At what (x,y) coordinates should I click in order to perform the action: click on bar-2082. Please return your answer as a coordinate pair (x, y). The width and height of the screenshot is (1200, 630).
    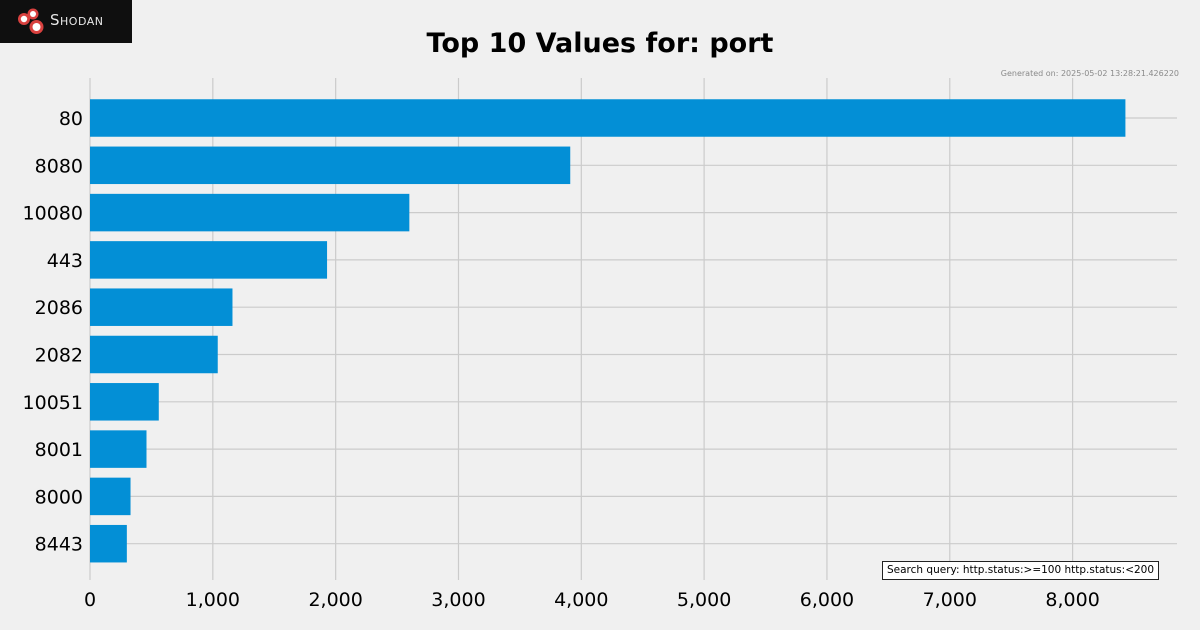
    Looking at the image, I should click on (154, 354).